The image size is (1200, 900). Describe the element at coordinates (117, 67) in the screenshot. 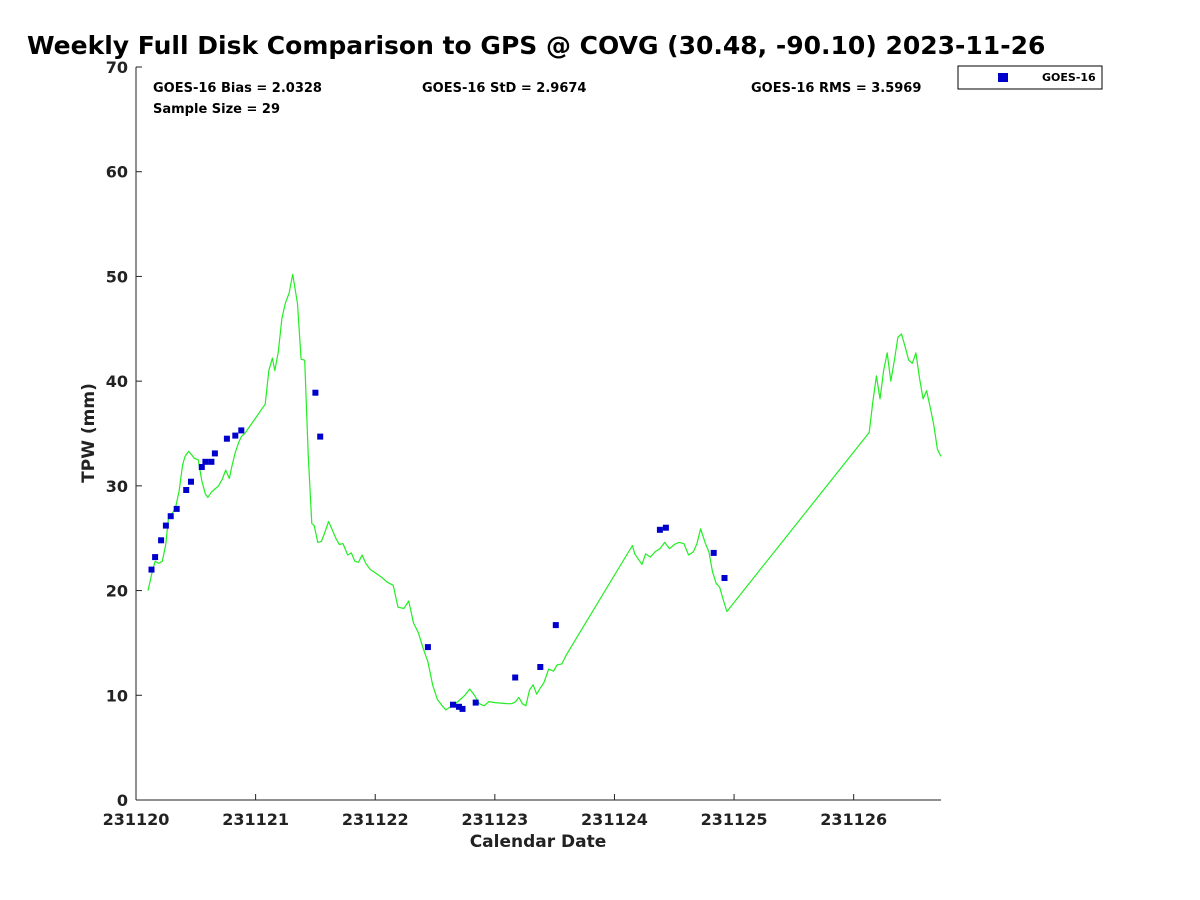

I see `y-tick-label: 70` at that location.